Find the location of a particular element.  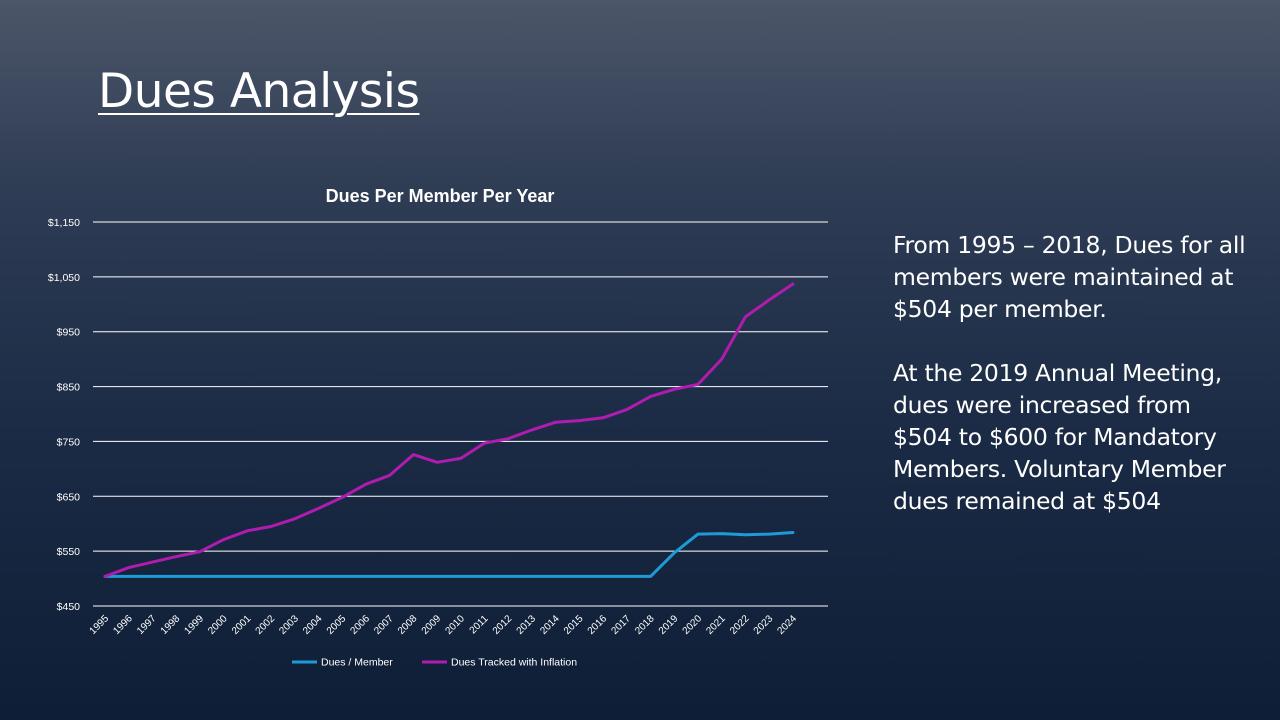

x-tick-label: 2021 is located at coordinates (716, 625).